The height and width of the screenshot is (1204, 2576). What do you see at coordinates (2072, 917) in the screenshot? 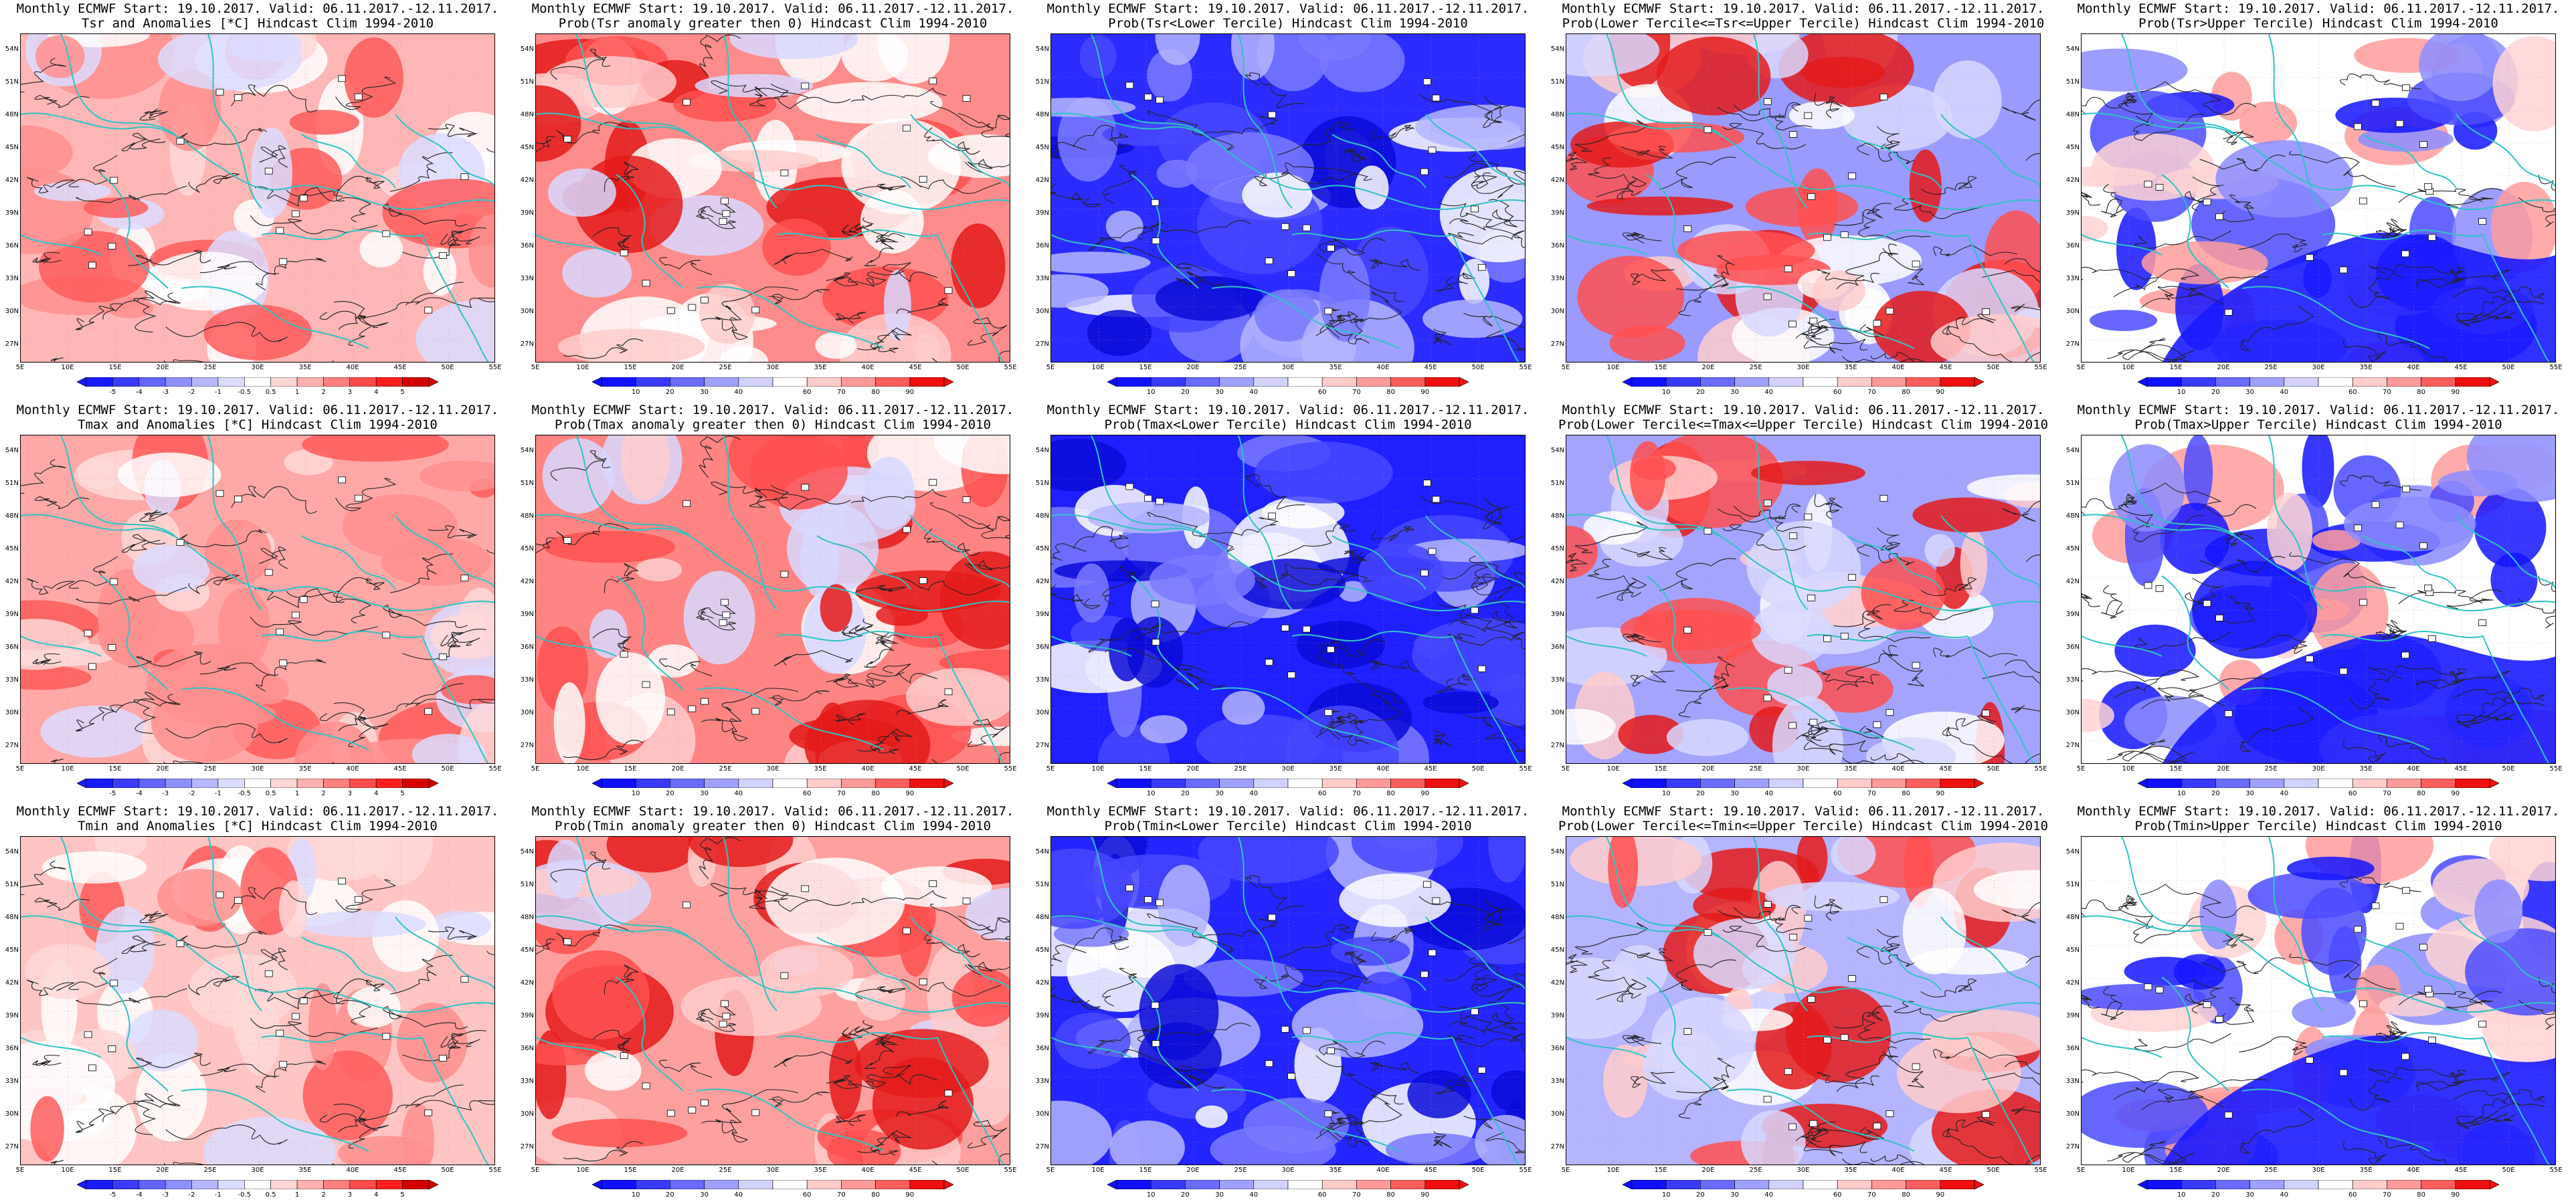
I see `latitude-label: 48N` at bounding box center [2072, 917].